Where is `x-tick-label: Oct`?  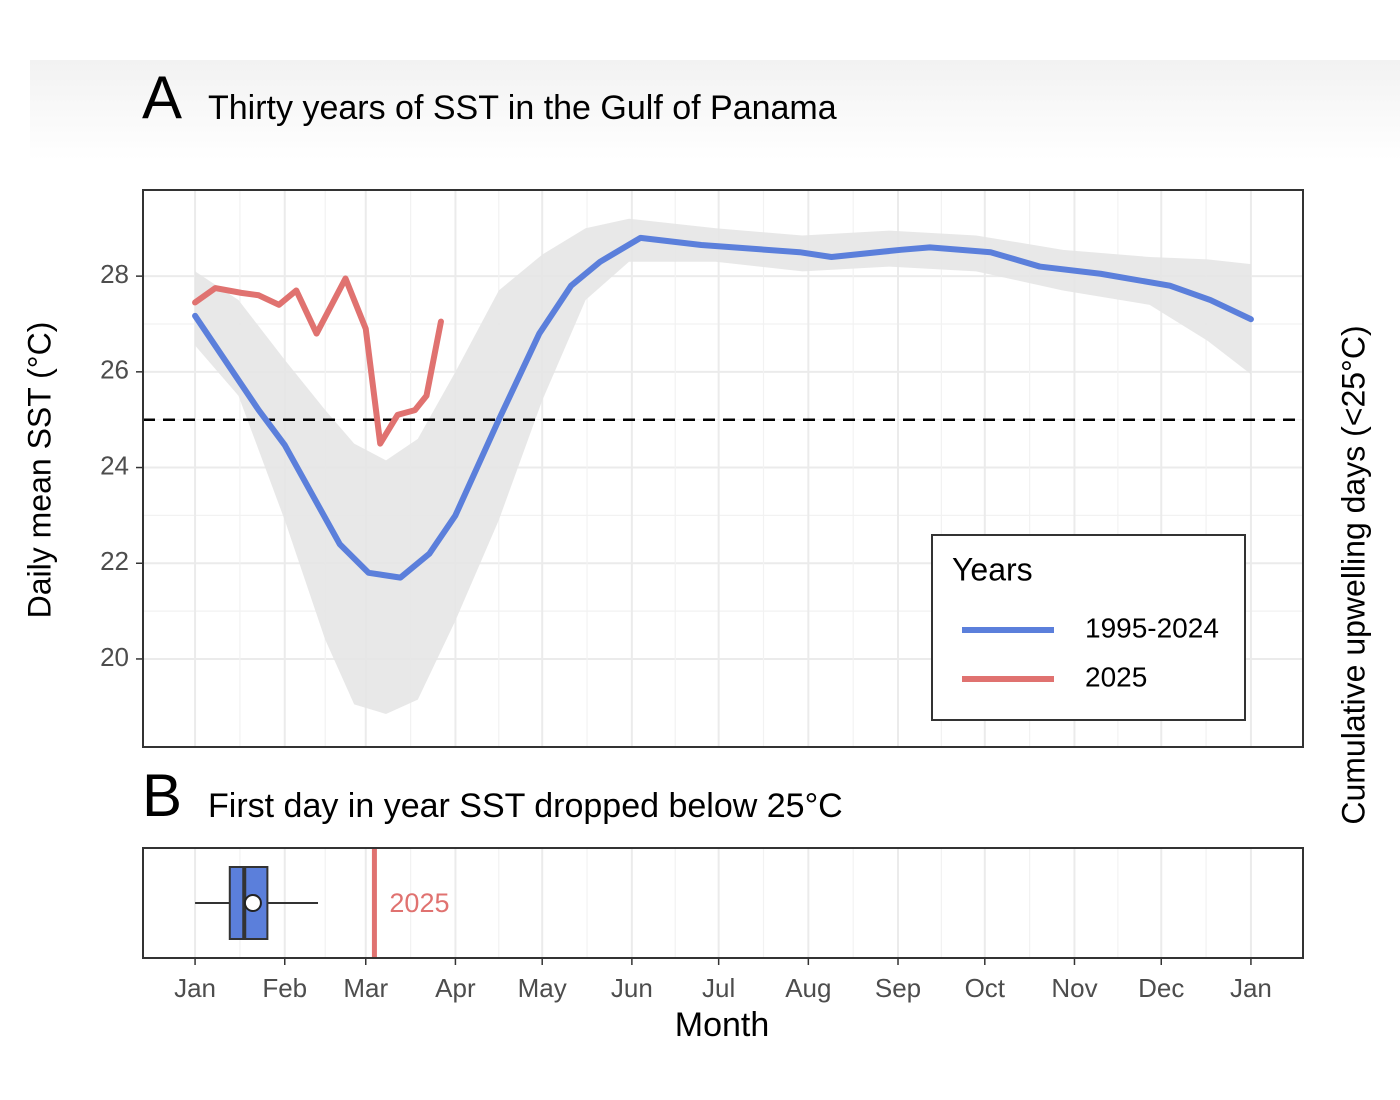 x-tick-label: Oct is located at coordinates (985, 988).